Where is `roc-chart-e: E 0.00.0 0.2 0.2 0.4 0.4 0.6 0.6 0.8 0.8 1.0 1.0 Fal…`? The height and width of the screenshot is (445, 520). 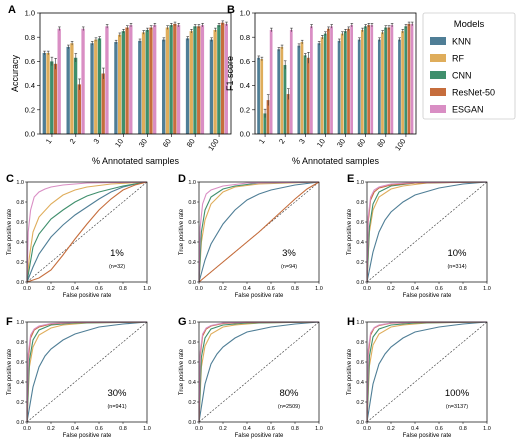
roc-chart-e: E 0.00.0 0.2 0.2 0.4 0.4 0.6 0.6 0.8 0.8 1.0 1.0 Fal… is located at coordinates (419, 236).